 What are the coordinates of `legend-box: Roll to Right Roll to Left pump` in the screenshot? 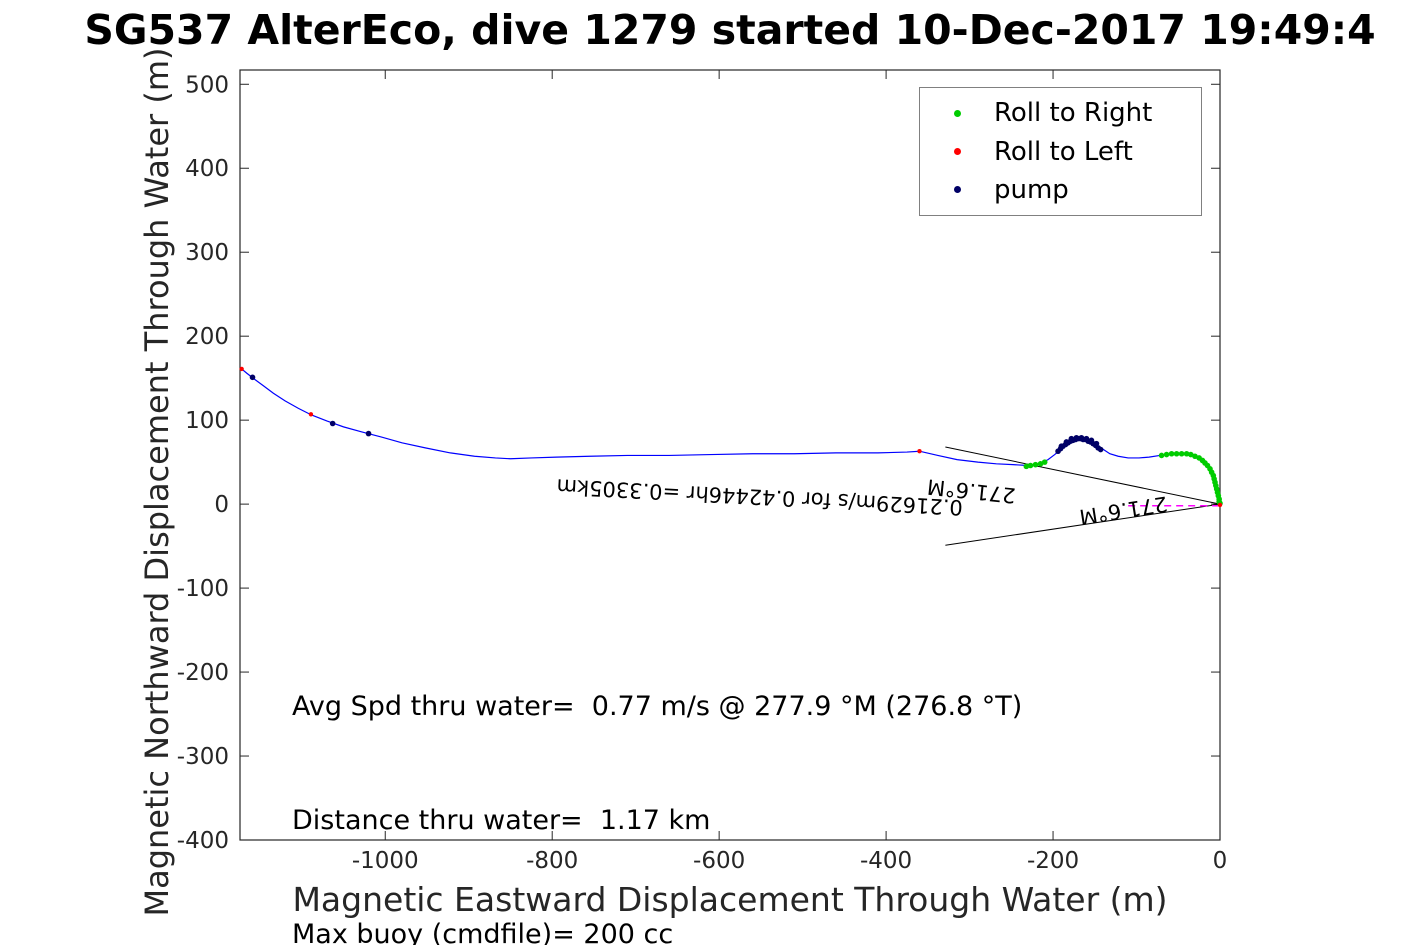 It's located at (1060, 151).